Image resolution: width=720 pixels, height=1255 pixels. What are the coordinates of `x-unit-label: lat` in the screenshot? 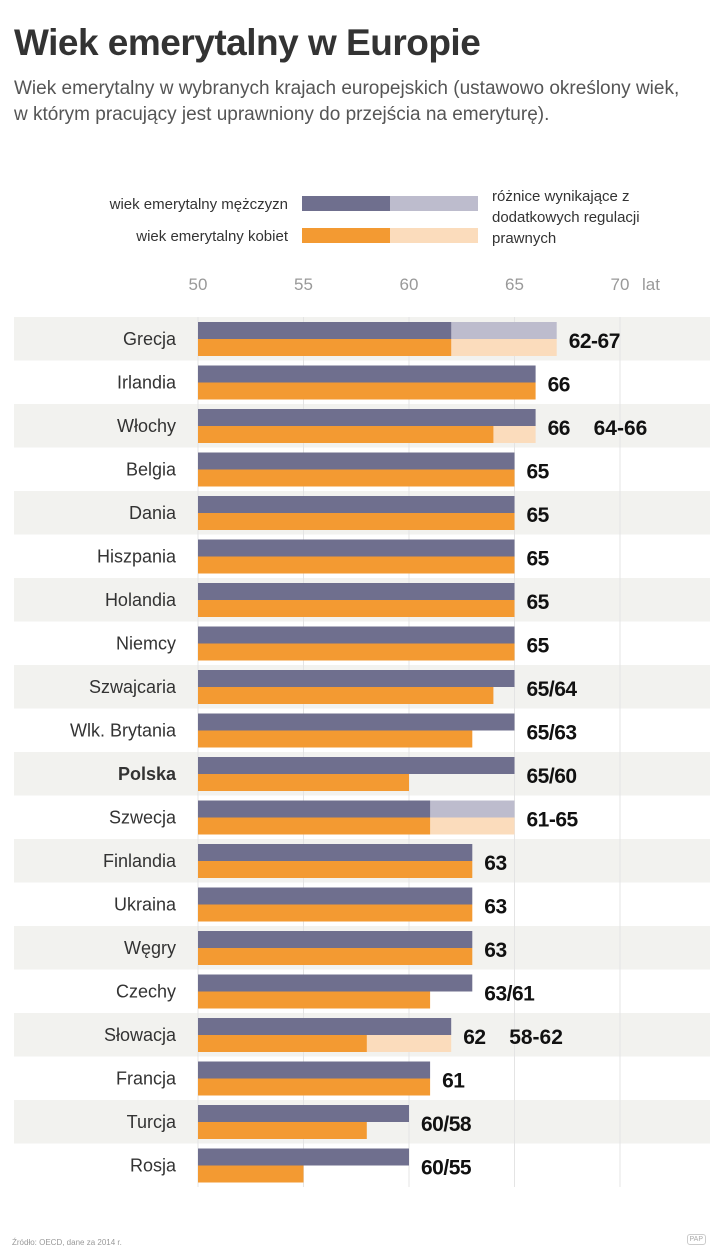 It's located at (651, 284).